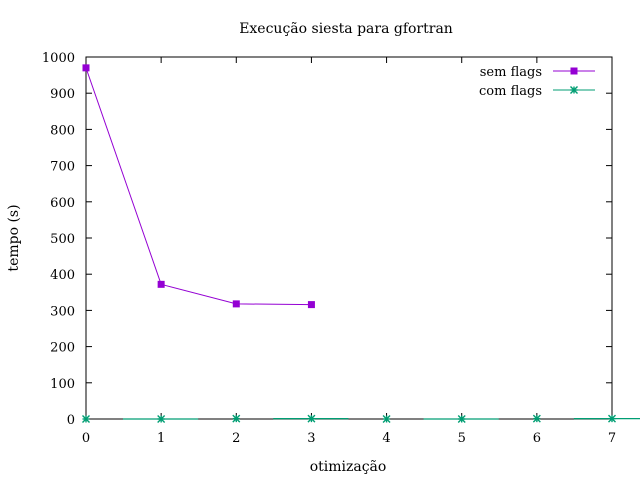 This screenshot has width=640, height=480. Describe the element at coordinates (86, 438) in the screenshot. I see `x-tick-label: 0` at that location.